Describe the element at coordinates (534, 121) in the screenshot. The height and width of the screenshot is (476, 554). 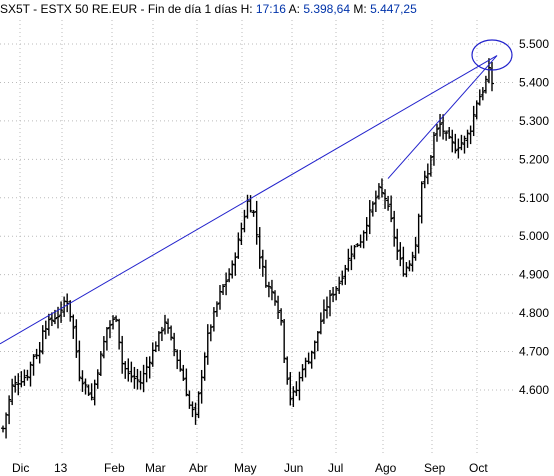
I see `y-tick-label: 5.300` at that location.